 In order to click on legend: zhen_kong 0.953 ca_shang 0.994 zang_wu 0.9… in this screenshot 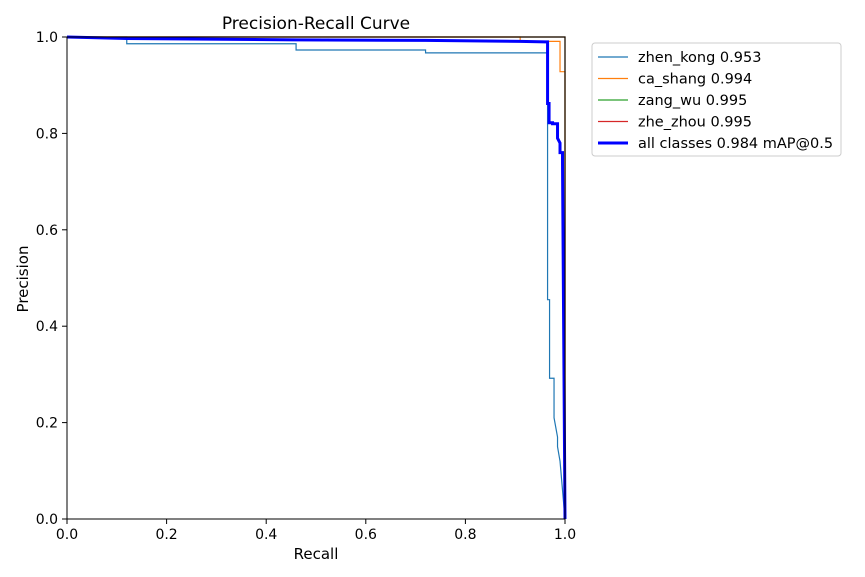, I will do `click(716, 99)`.